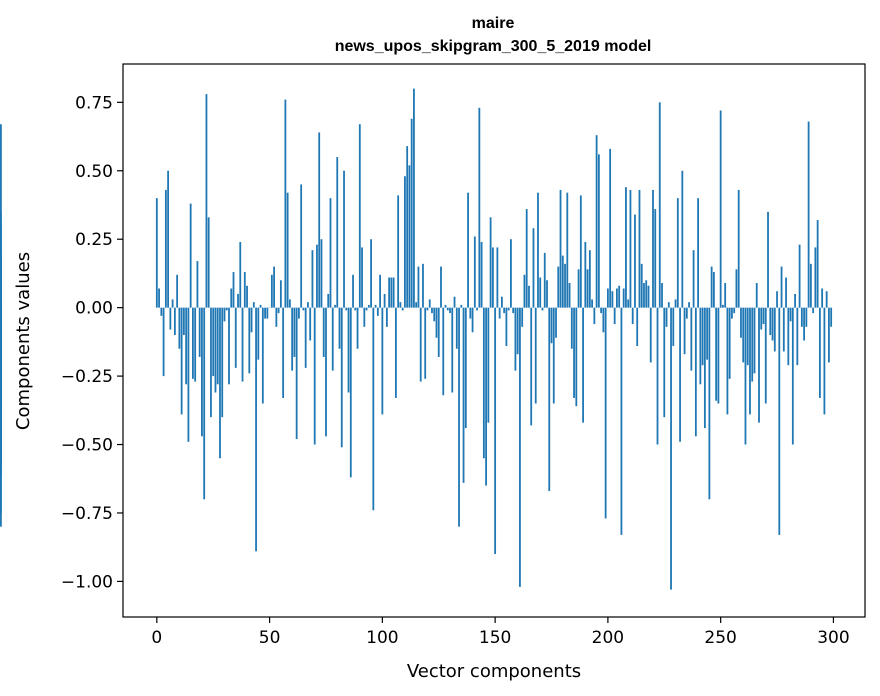 The image size is (880, 696). I want to click on y-tick-label: 0.25, so click(94, 240).